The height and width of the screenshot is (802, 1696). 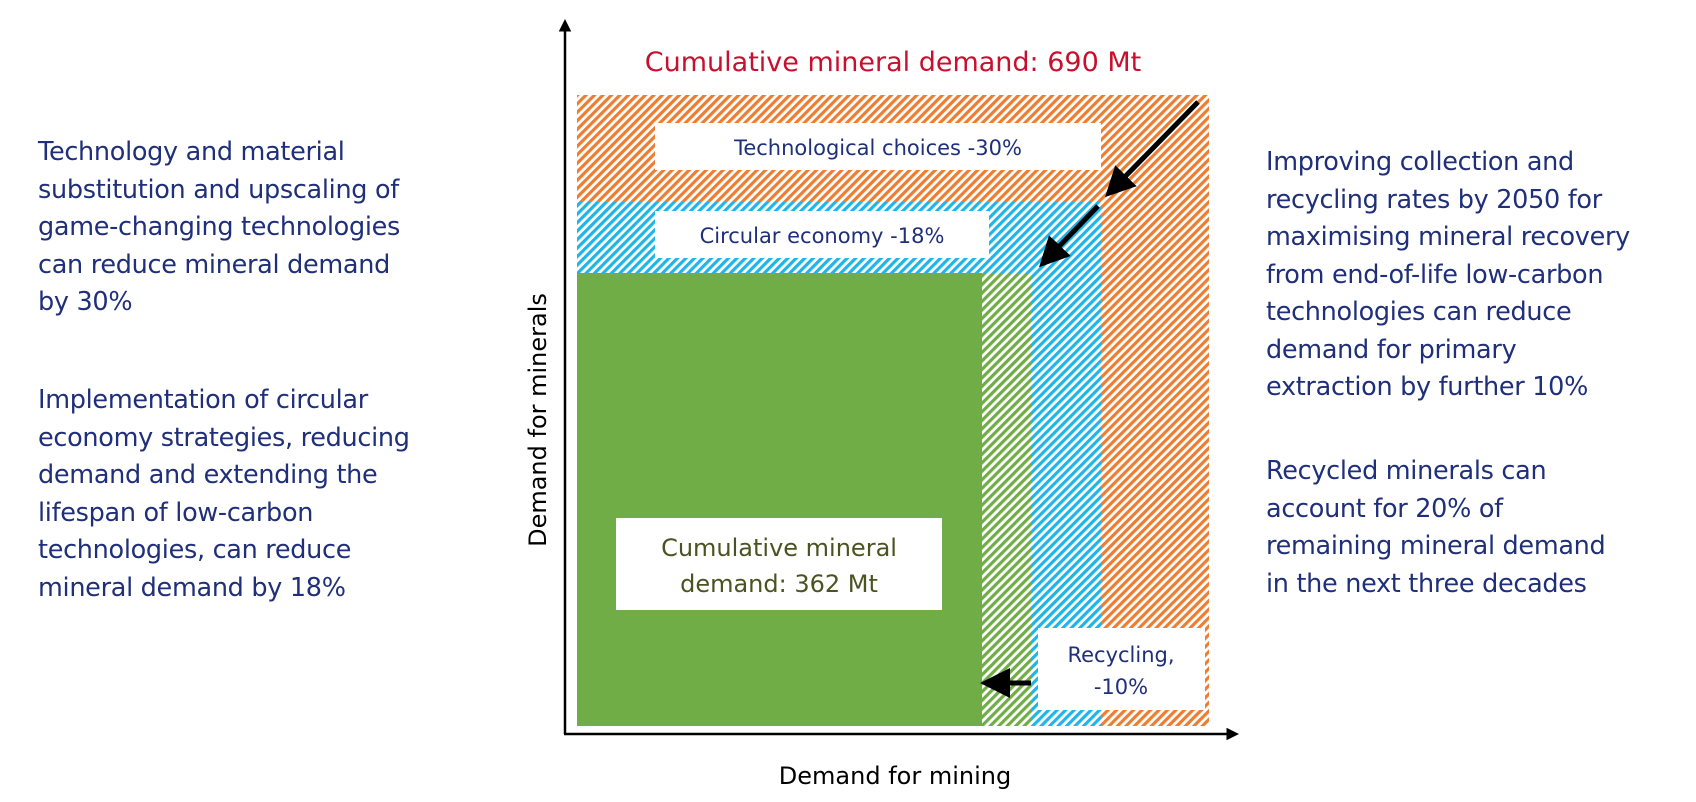 What do you see at coordinates (1448, 237) in the screenshot?
I see `text-line: maximising mineral recovery` at bounding box center [1448, 237].